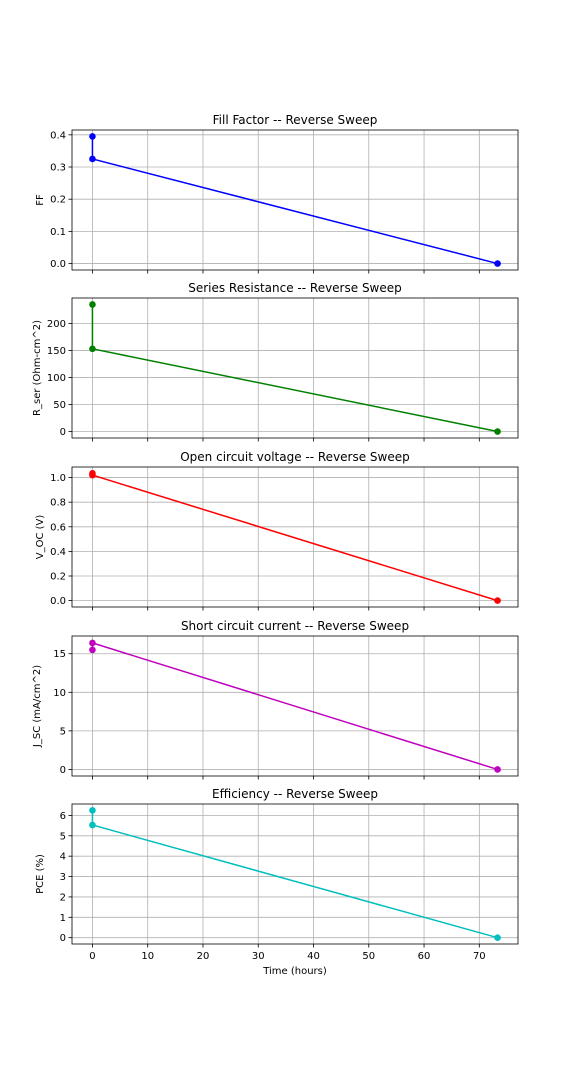 The width and height of the screenshot is (576, 1080). I want to click on y-axis-label: PCE (%), so click(40, 874).